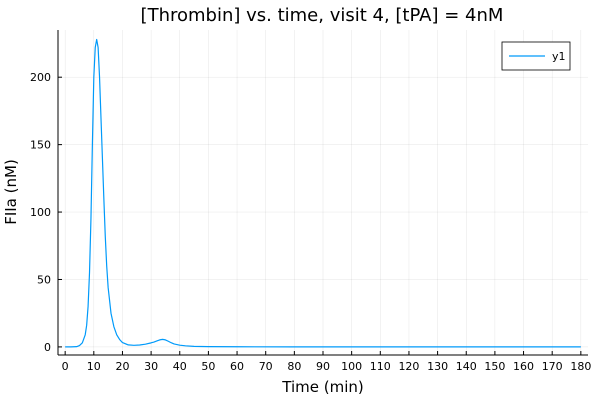 Image resolution: width=600 pixels, height=400 pixels. Describe the element at coordinates (122, 366) in the screenshot. I see `x-tick-label: 20` at that location.